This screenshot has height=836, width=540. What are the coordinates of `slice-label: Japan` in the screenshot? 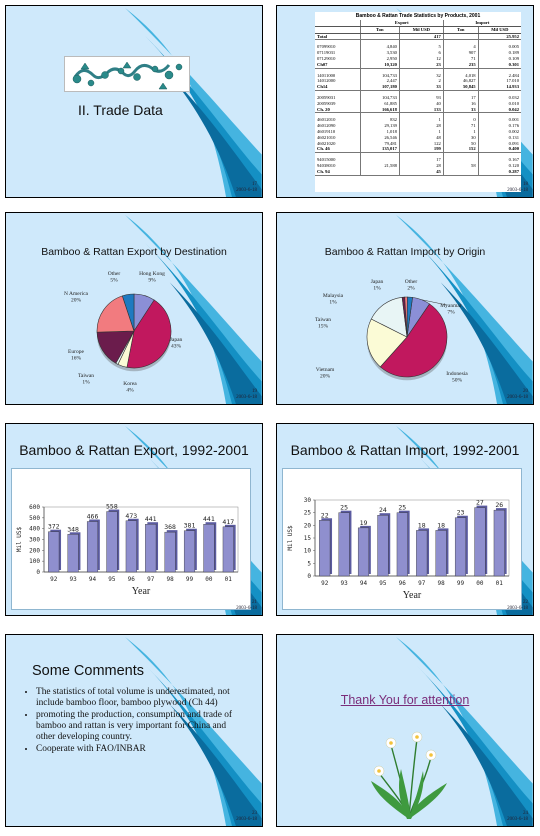 It's located at (176, 340).